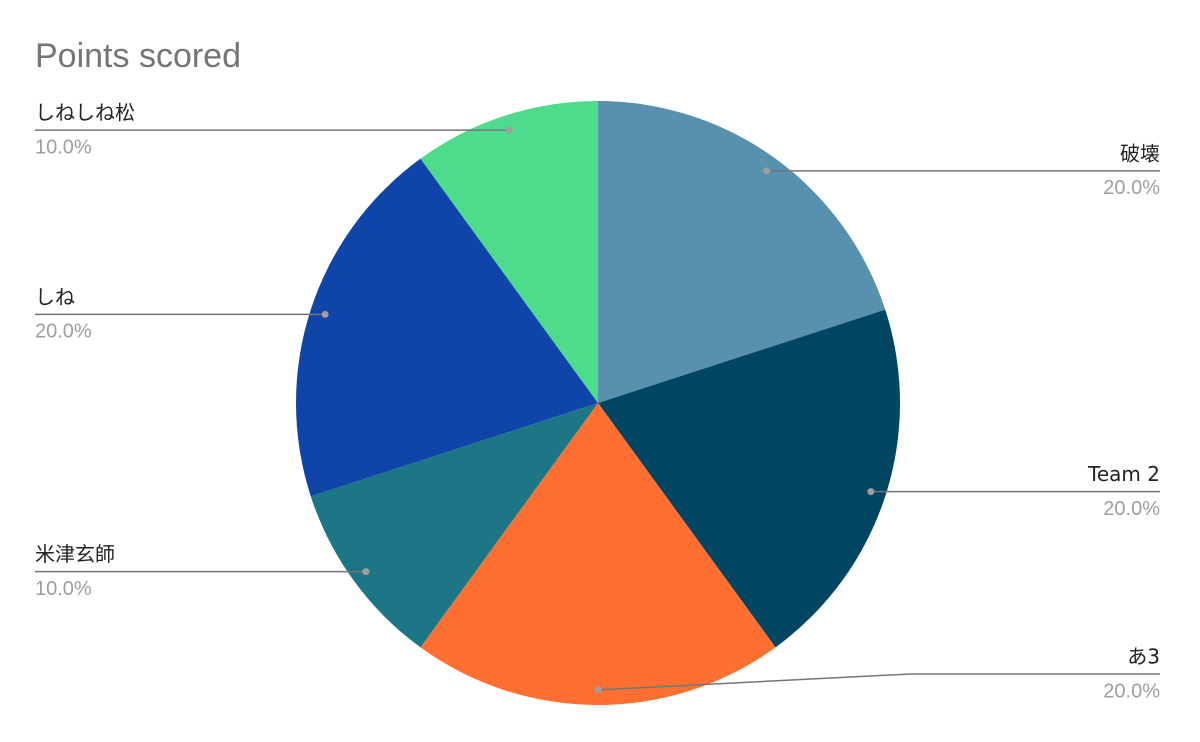 This screenshot has width=1200, height=742. What do you see at coordinates (1123, 474) in the screenshot?
I see `slice-label: Team 2` at bounding box center [1123, 474].